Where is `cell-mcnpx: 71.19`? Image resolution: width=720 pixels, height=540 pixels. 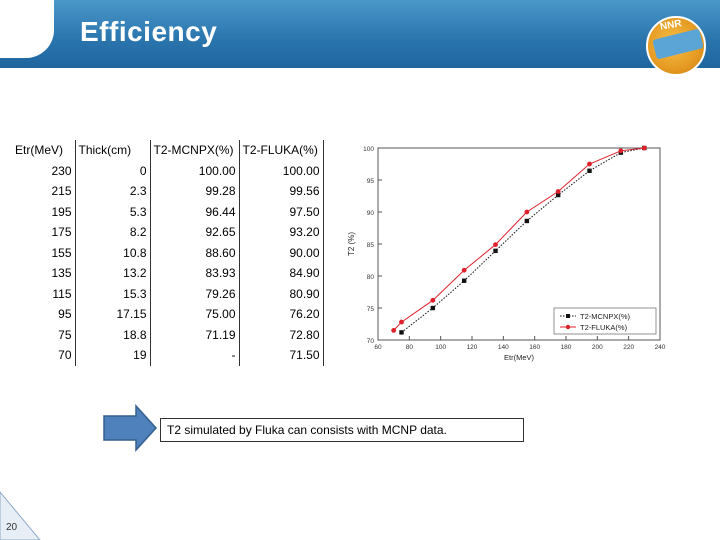
cell-mcnpx: 71.19 is located at coordinates (195, 334).